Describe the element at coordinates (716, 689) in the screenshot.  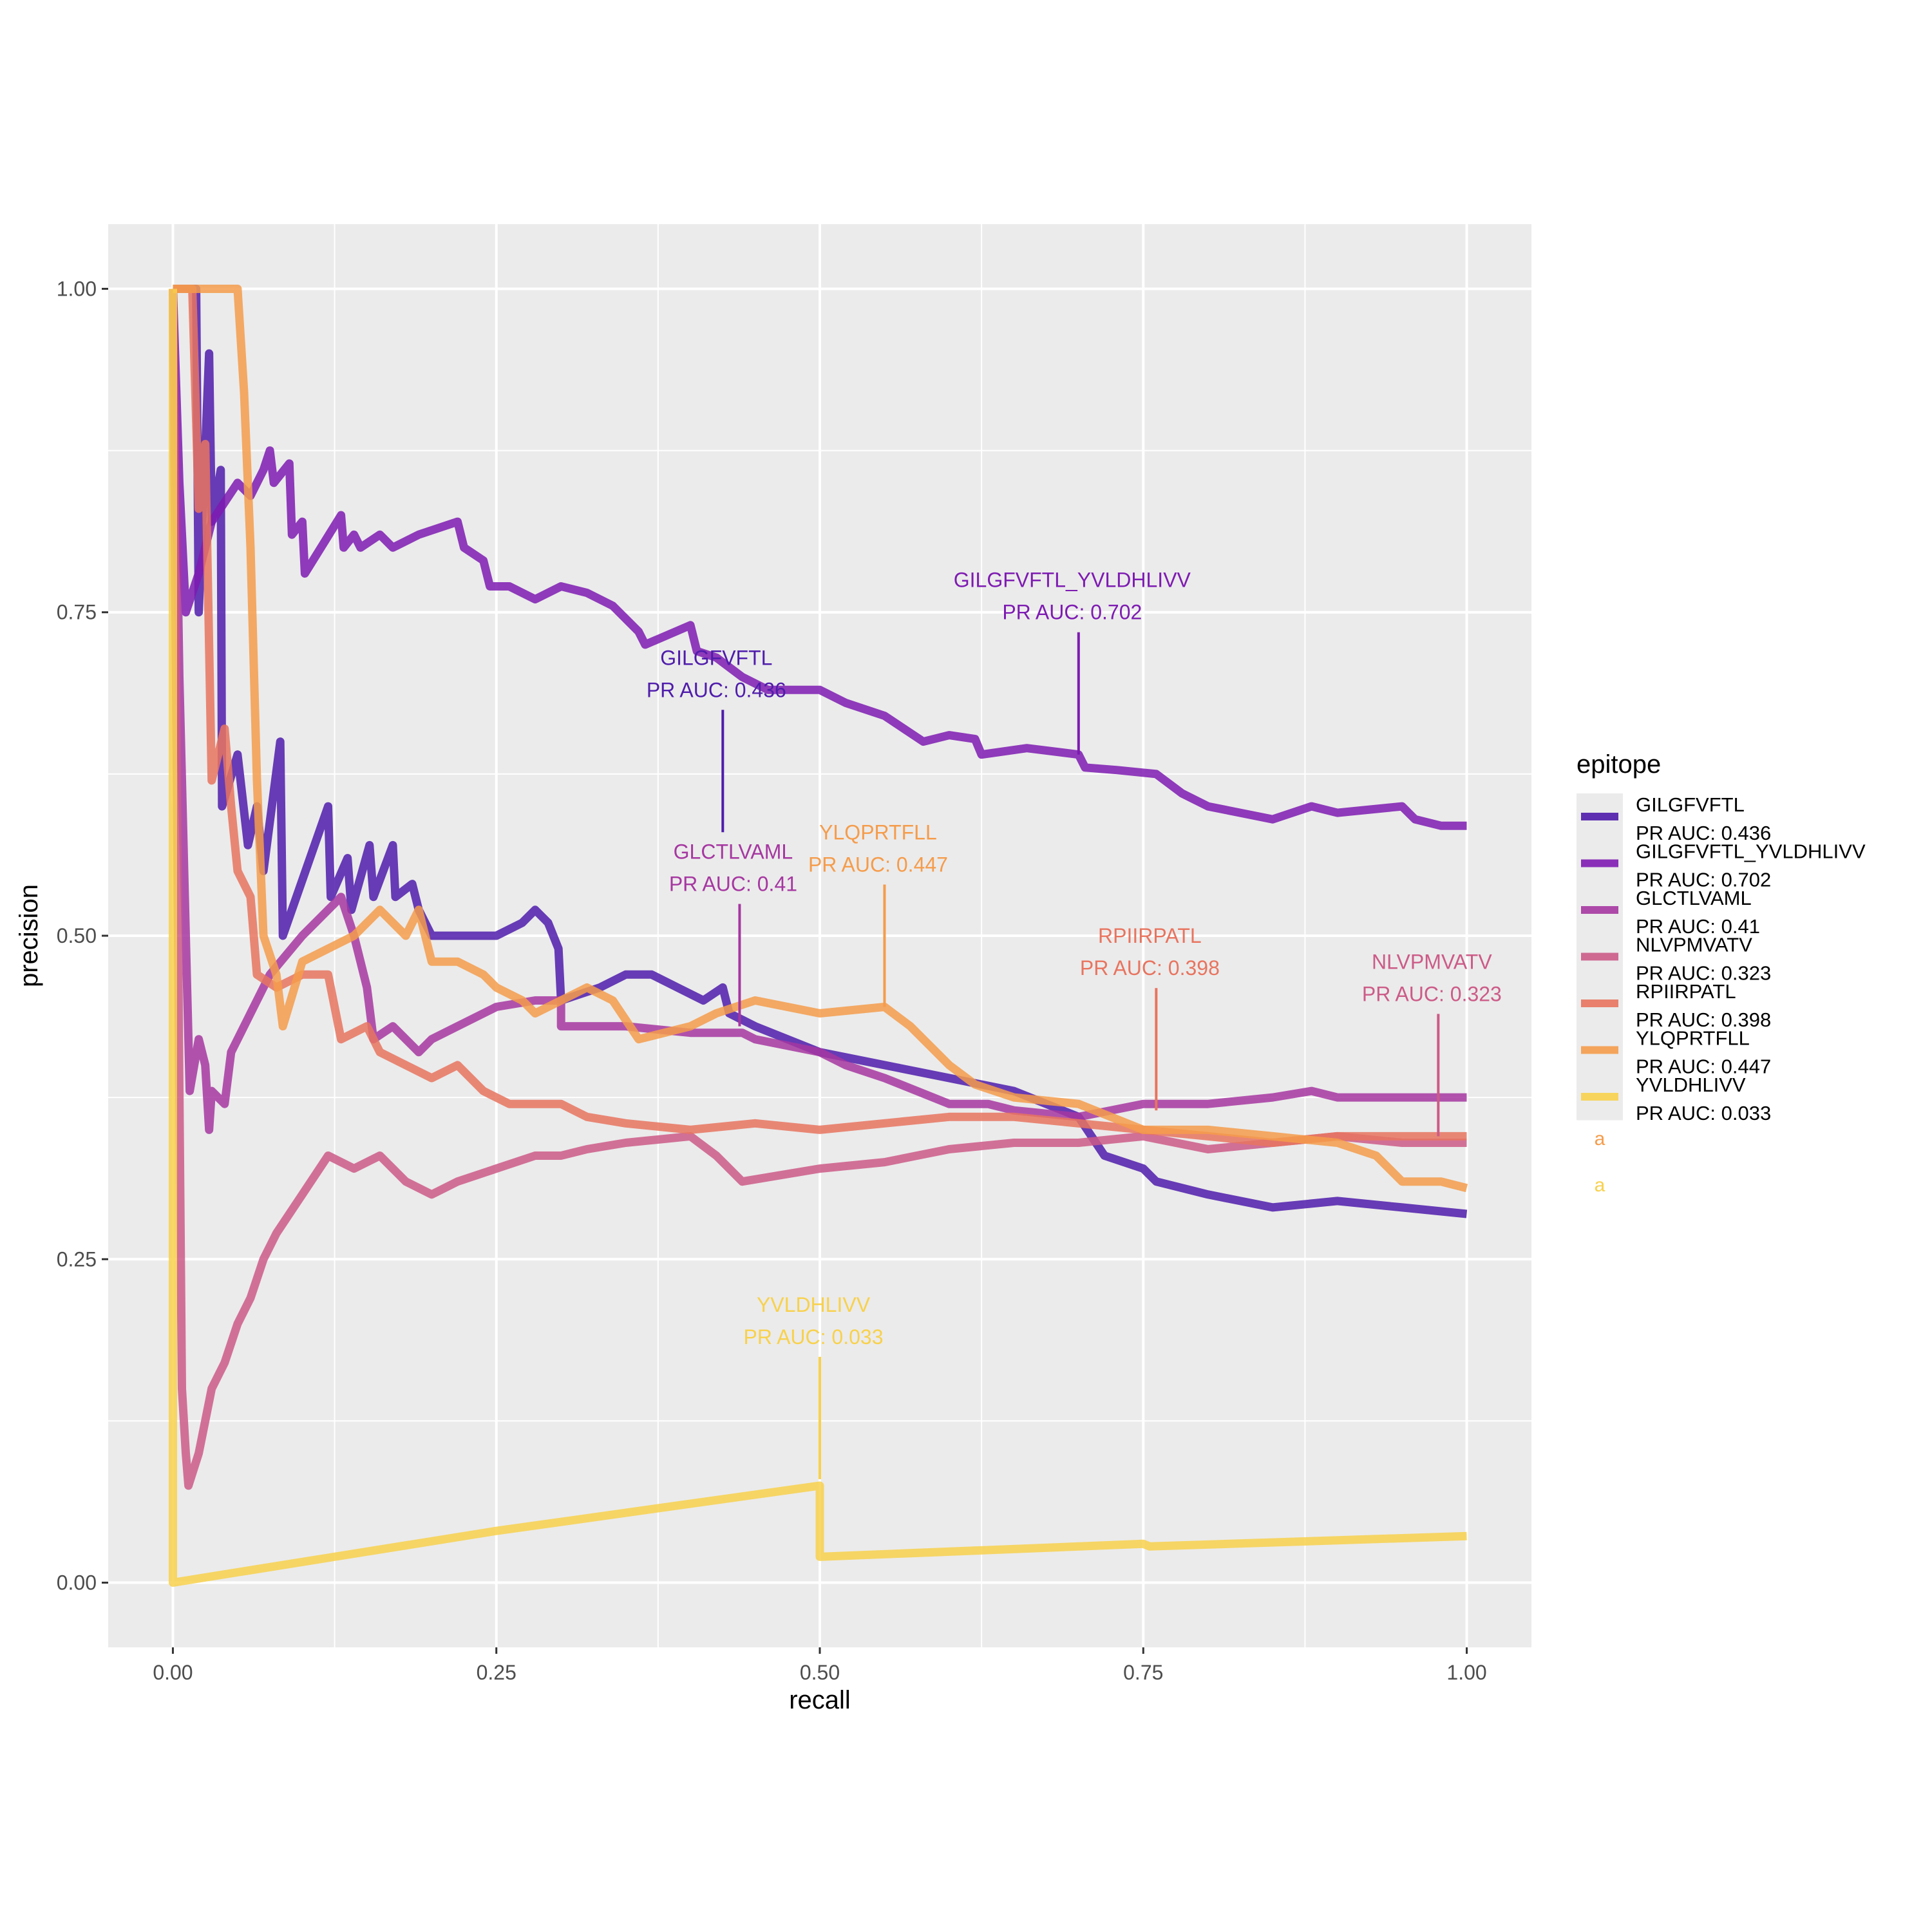
I see `curve-label-auc: PR AUC: 0.436` at that location.